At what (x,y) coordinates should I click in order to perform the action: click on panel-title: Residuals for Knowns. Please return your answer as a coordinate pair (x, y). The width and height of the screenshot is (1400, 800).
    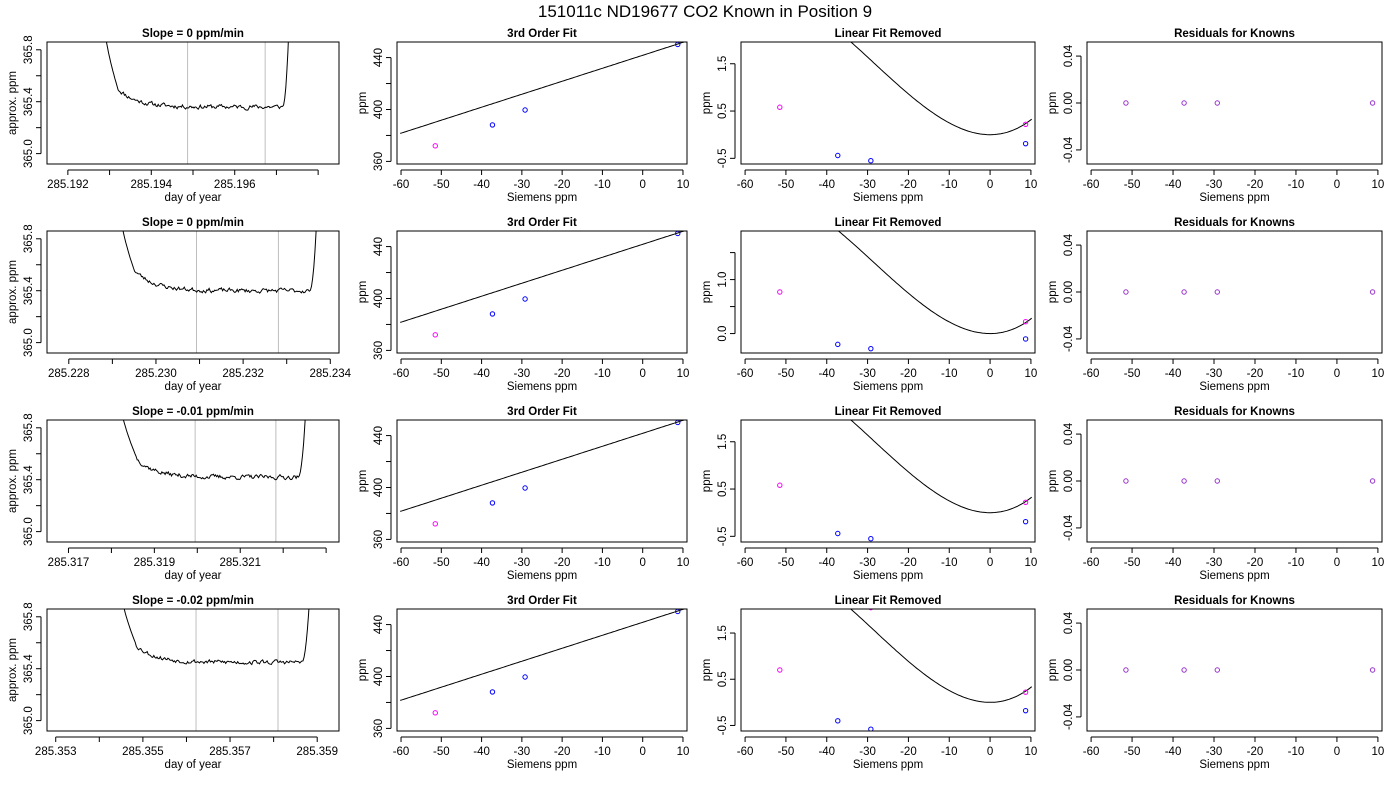
    Looking at the image, I should click on (1234, 223).